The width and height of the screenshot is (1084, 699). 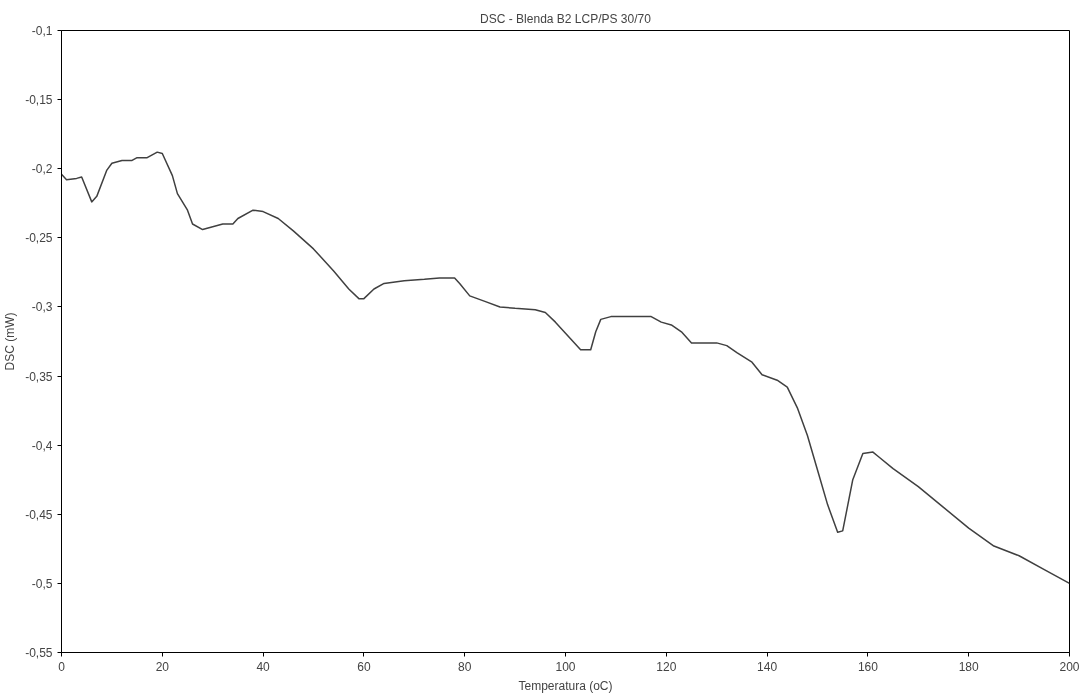 What do you see at coordinates (10, 341) in the screenshot?
I see `y-axis-title: DSC (mW)` at bounding box center [10, 341].